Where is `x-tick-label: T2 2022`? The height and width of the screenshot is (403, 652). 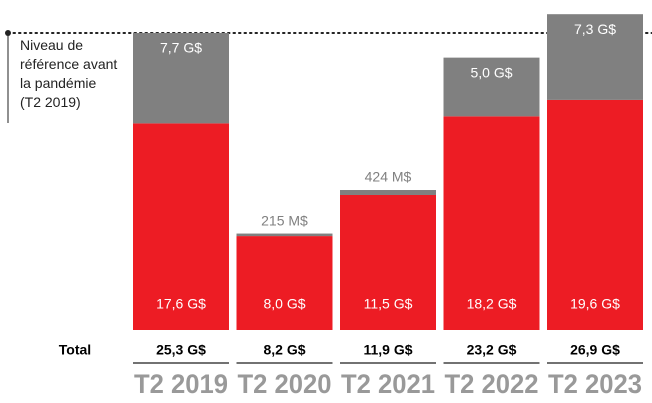
x-tick-label: T2 2022 is located at coordinates (492, 384).